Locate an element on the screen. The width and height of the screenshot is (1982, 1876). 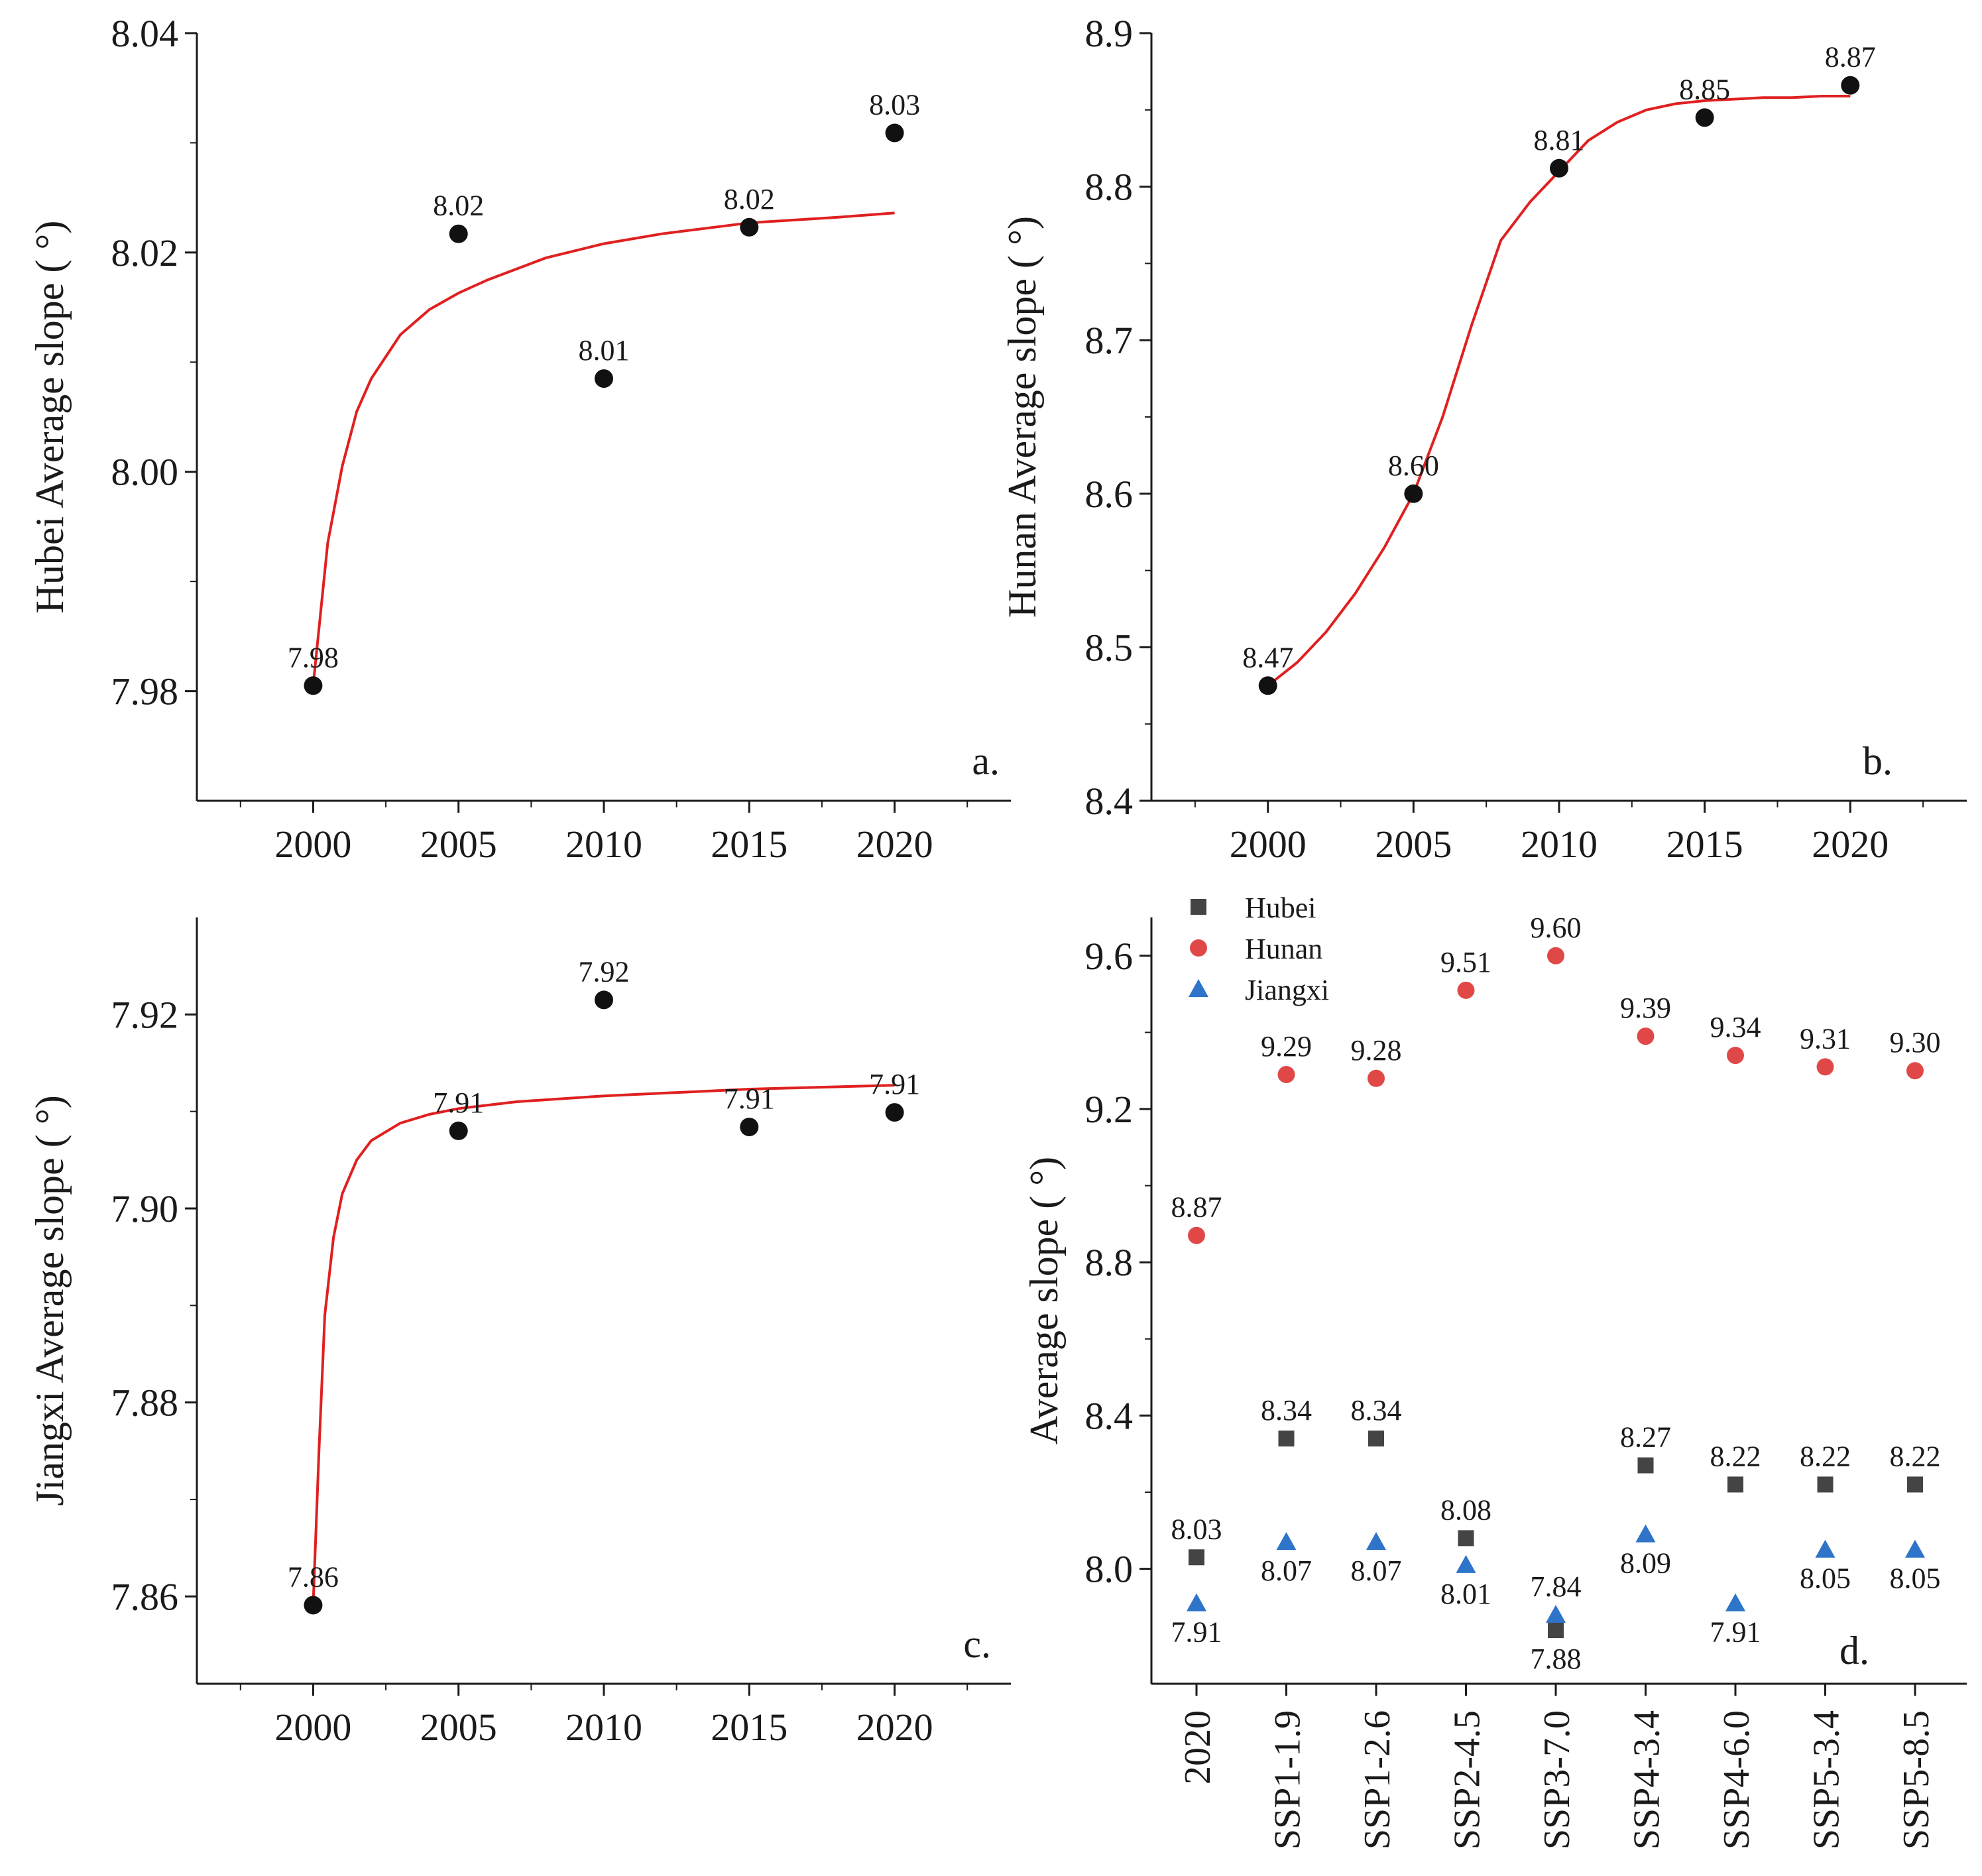
x-category-label: SSP1-2.6 is located at coordinates (1377, 1779).